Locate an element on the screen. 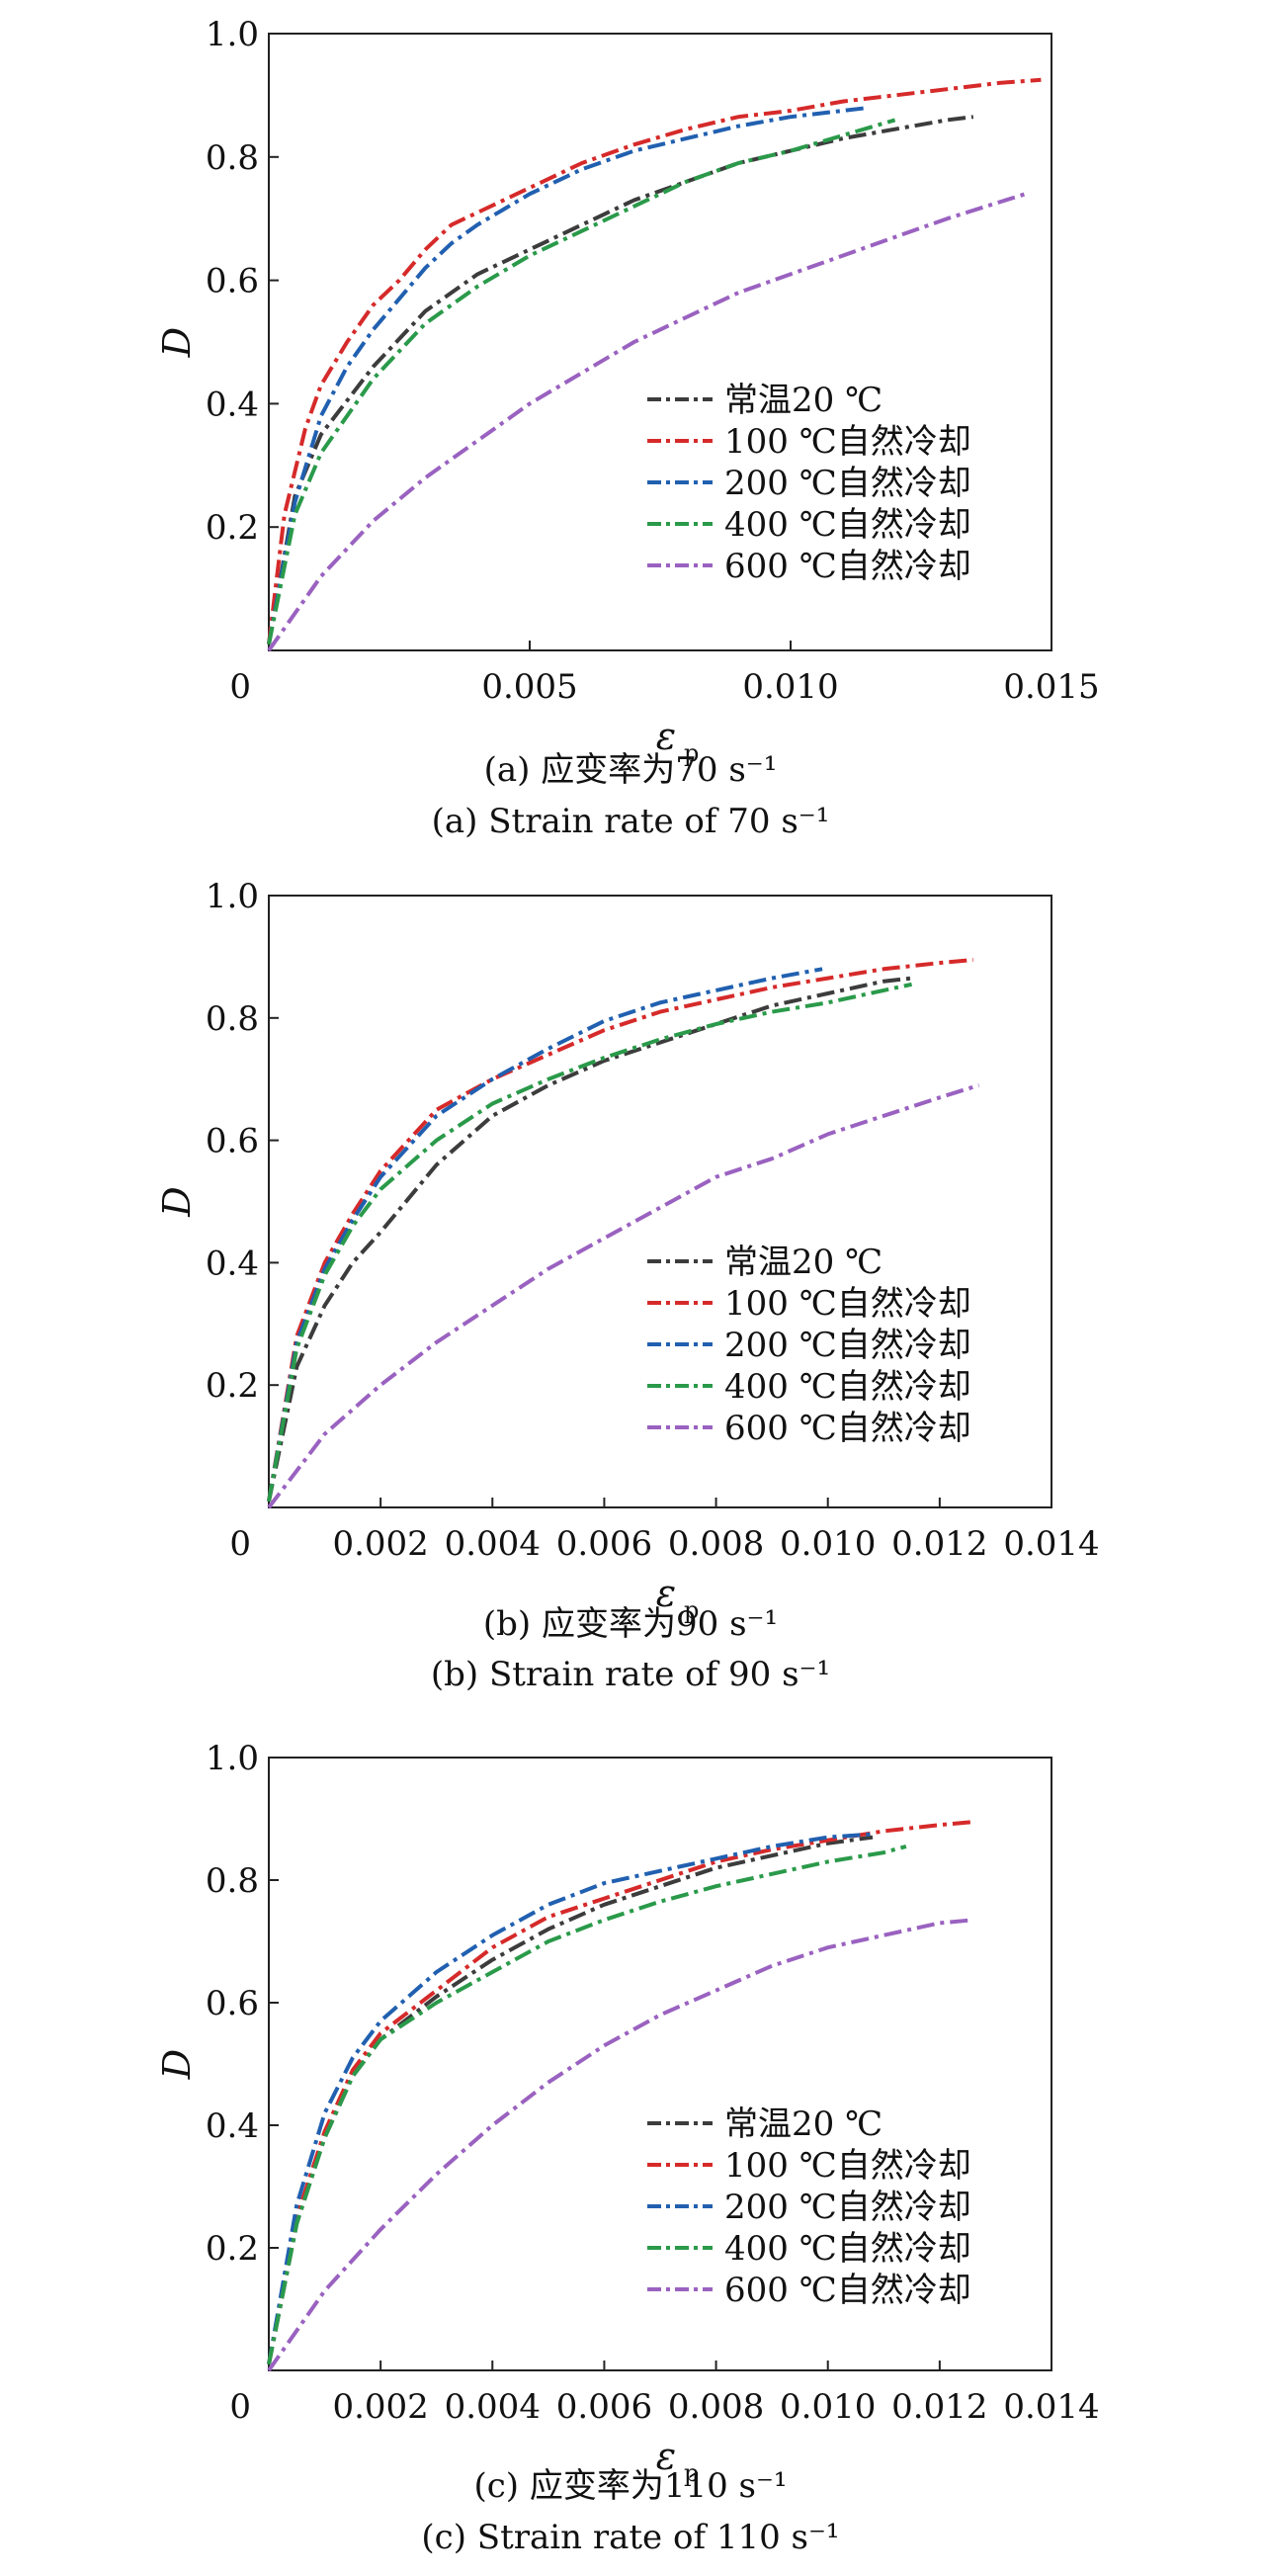 The height and width of the screenshot is (2576, 1261). caption-cn: (b) 应变率为90 s⁻¹ is located at coordinates (630, 1624).